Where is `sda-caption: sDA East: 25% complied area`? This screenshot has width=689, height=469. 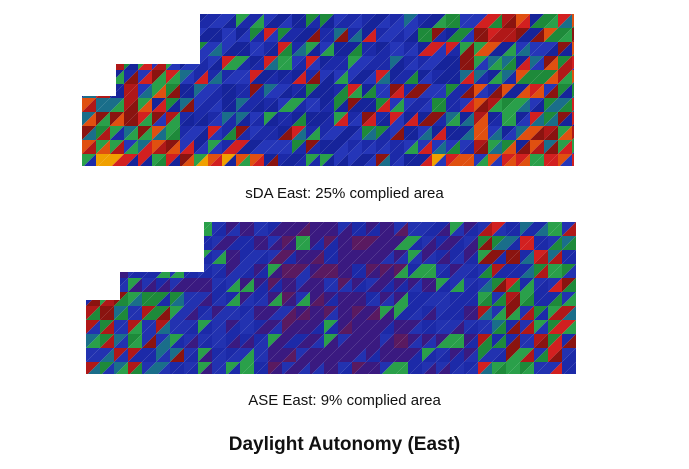 sda-caption: sDA East: 25% complied area is located at coordinates (344, 193).